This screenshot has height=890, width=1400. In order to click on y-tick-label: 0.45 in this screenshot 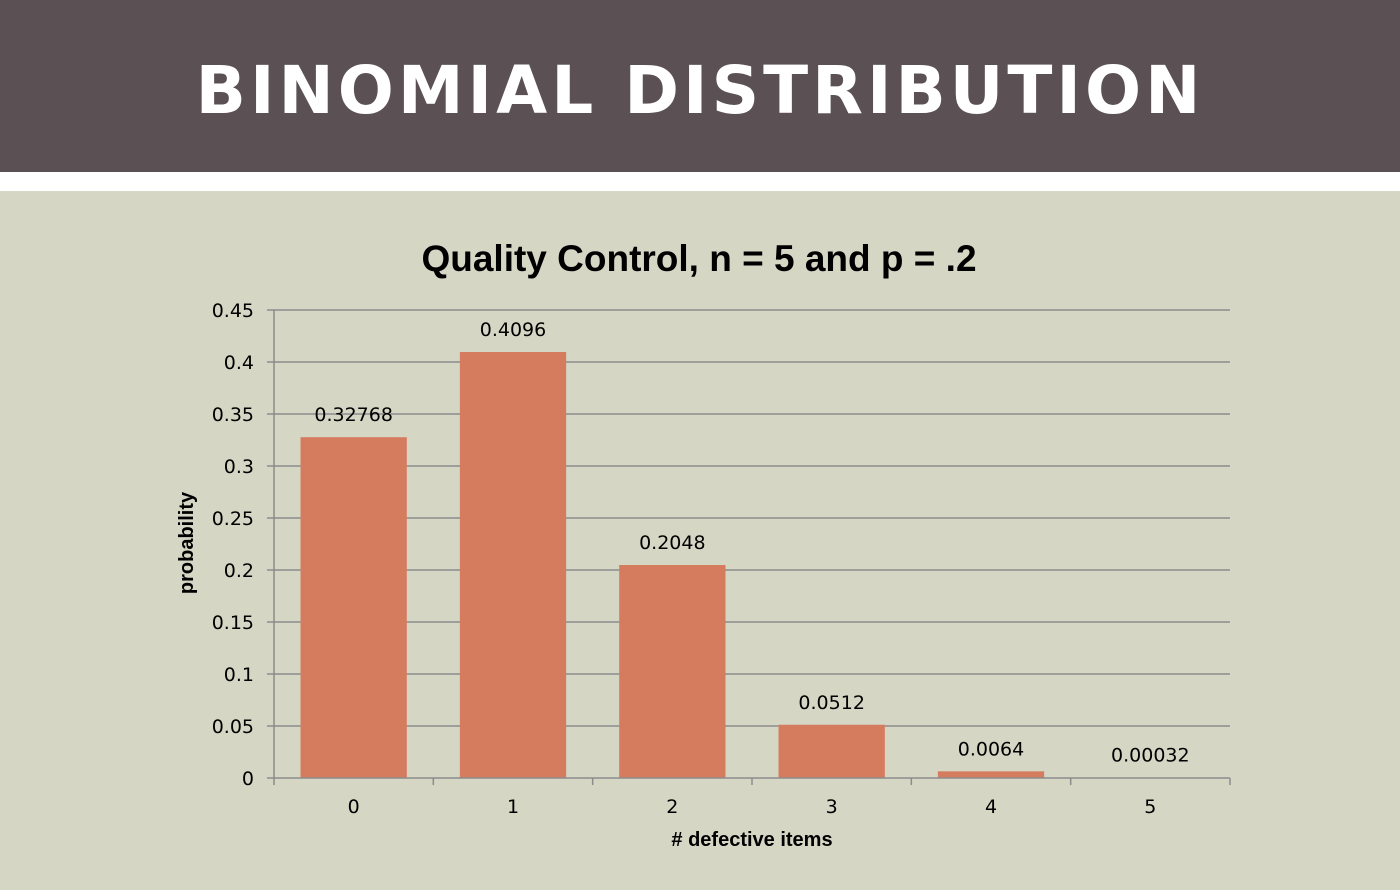, I will do `click(233, 311)`.